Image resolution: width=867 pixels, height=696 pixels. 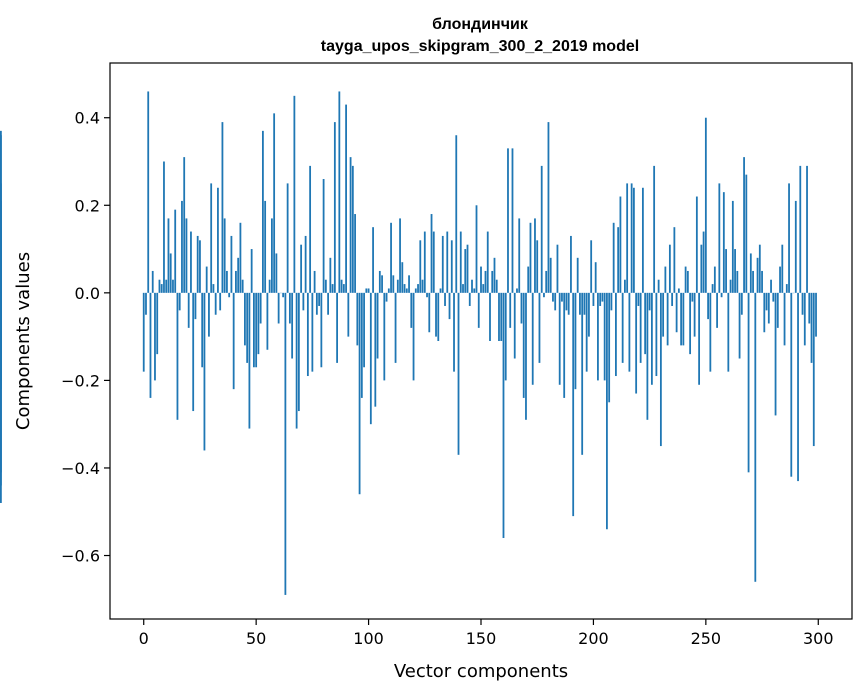 I want to click on chart-subtitle: tayga_upos_skipgram_300_2_2019 model, so click(x=480, y=46).